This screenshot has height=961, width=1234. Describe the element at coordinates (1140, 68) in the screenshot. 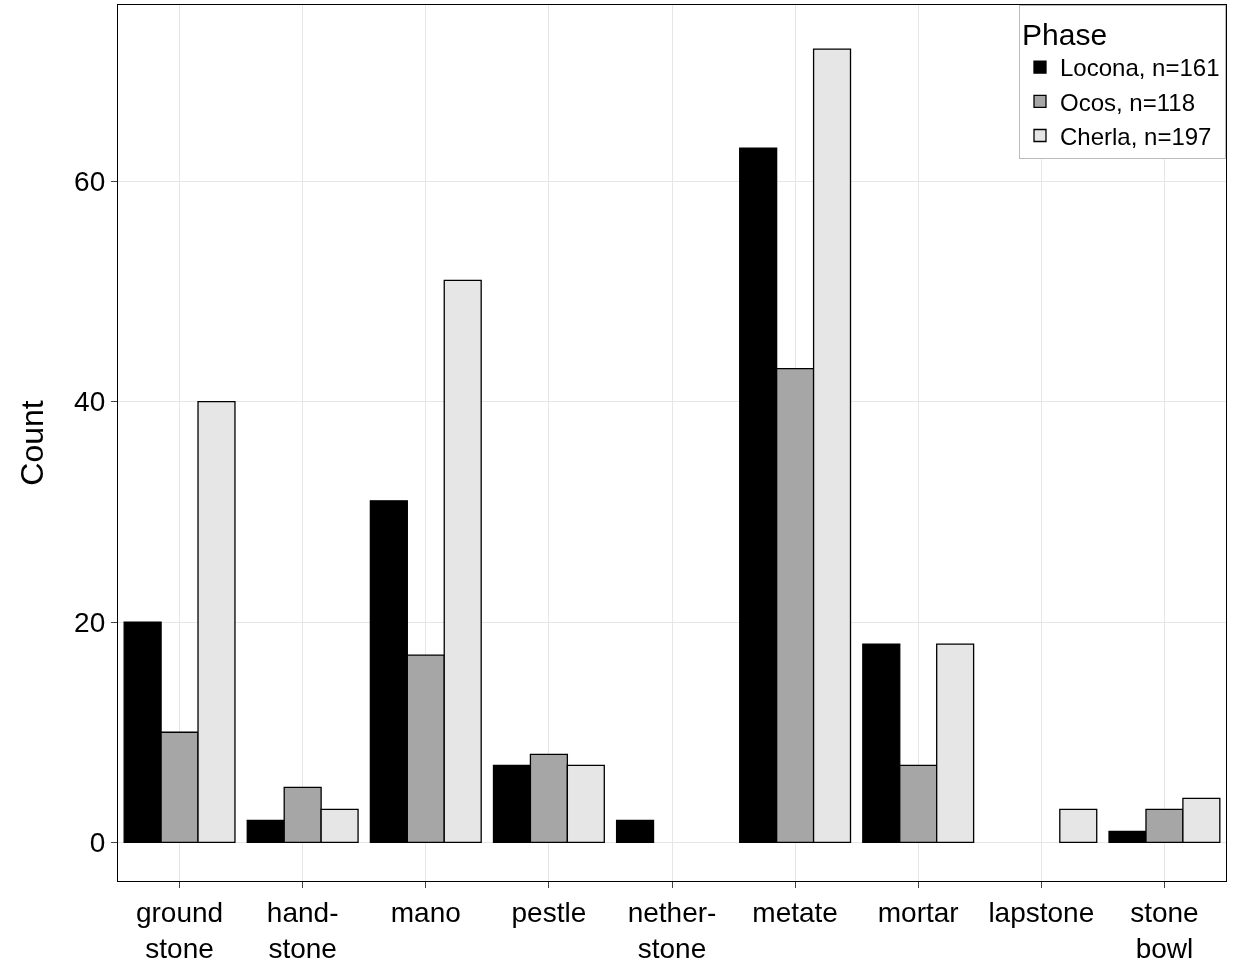

I see `legend-label: Locona, n=161` at that location.